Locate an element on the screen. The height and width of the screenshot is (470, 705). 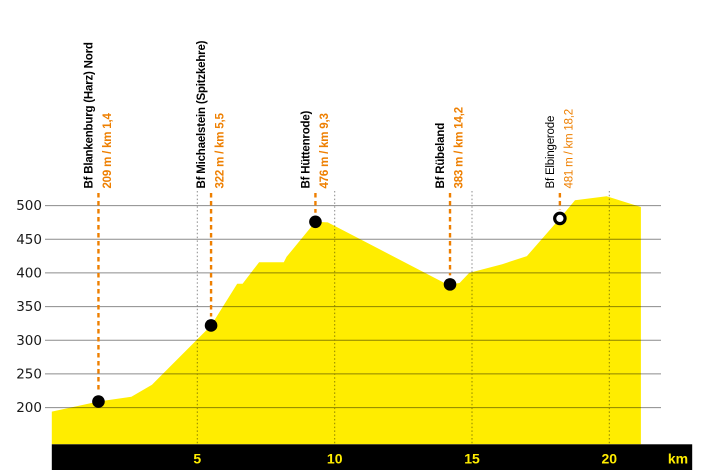
y-axis-tick-250: 250 is located at coordinates (29, 374).